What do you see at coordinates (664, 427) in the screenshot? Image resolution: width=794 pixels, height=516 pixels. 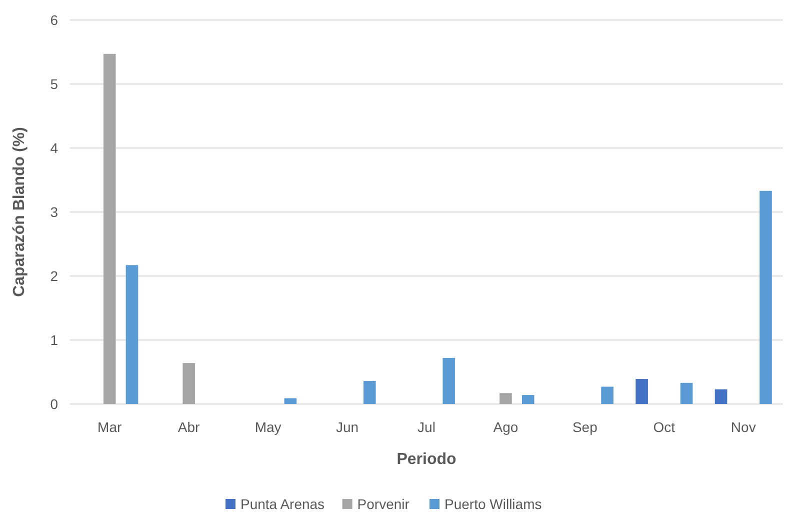 I see `x-tick-label: Oct` at bounding box center [664, 427].